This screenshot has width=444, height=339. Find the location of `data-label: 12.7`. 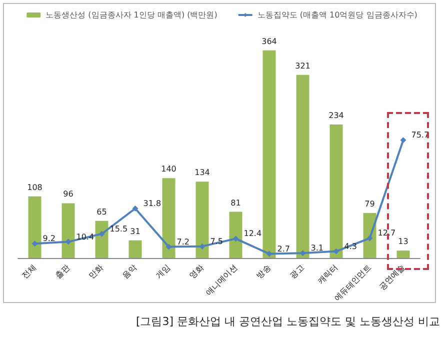

data-label: 12.7 is located at coordinates (387, 233).